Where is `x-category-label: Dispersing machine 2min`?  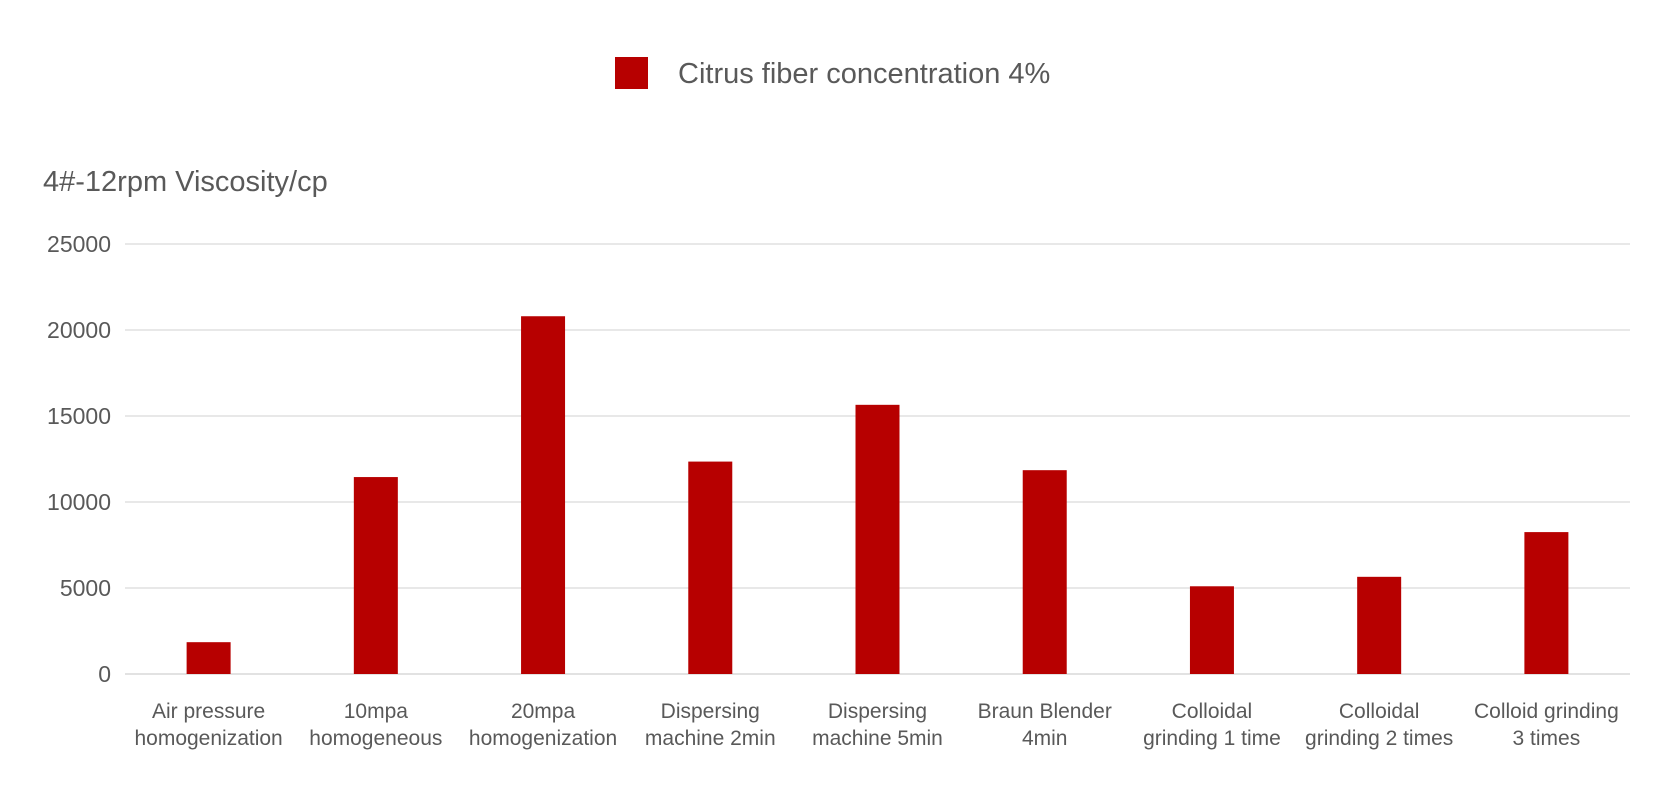
x-category-label: Dispersing machine 2min is located at coordinates (710, 725).